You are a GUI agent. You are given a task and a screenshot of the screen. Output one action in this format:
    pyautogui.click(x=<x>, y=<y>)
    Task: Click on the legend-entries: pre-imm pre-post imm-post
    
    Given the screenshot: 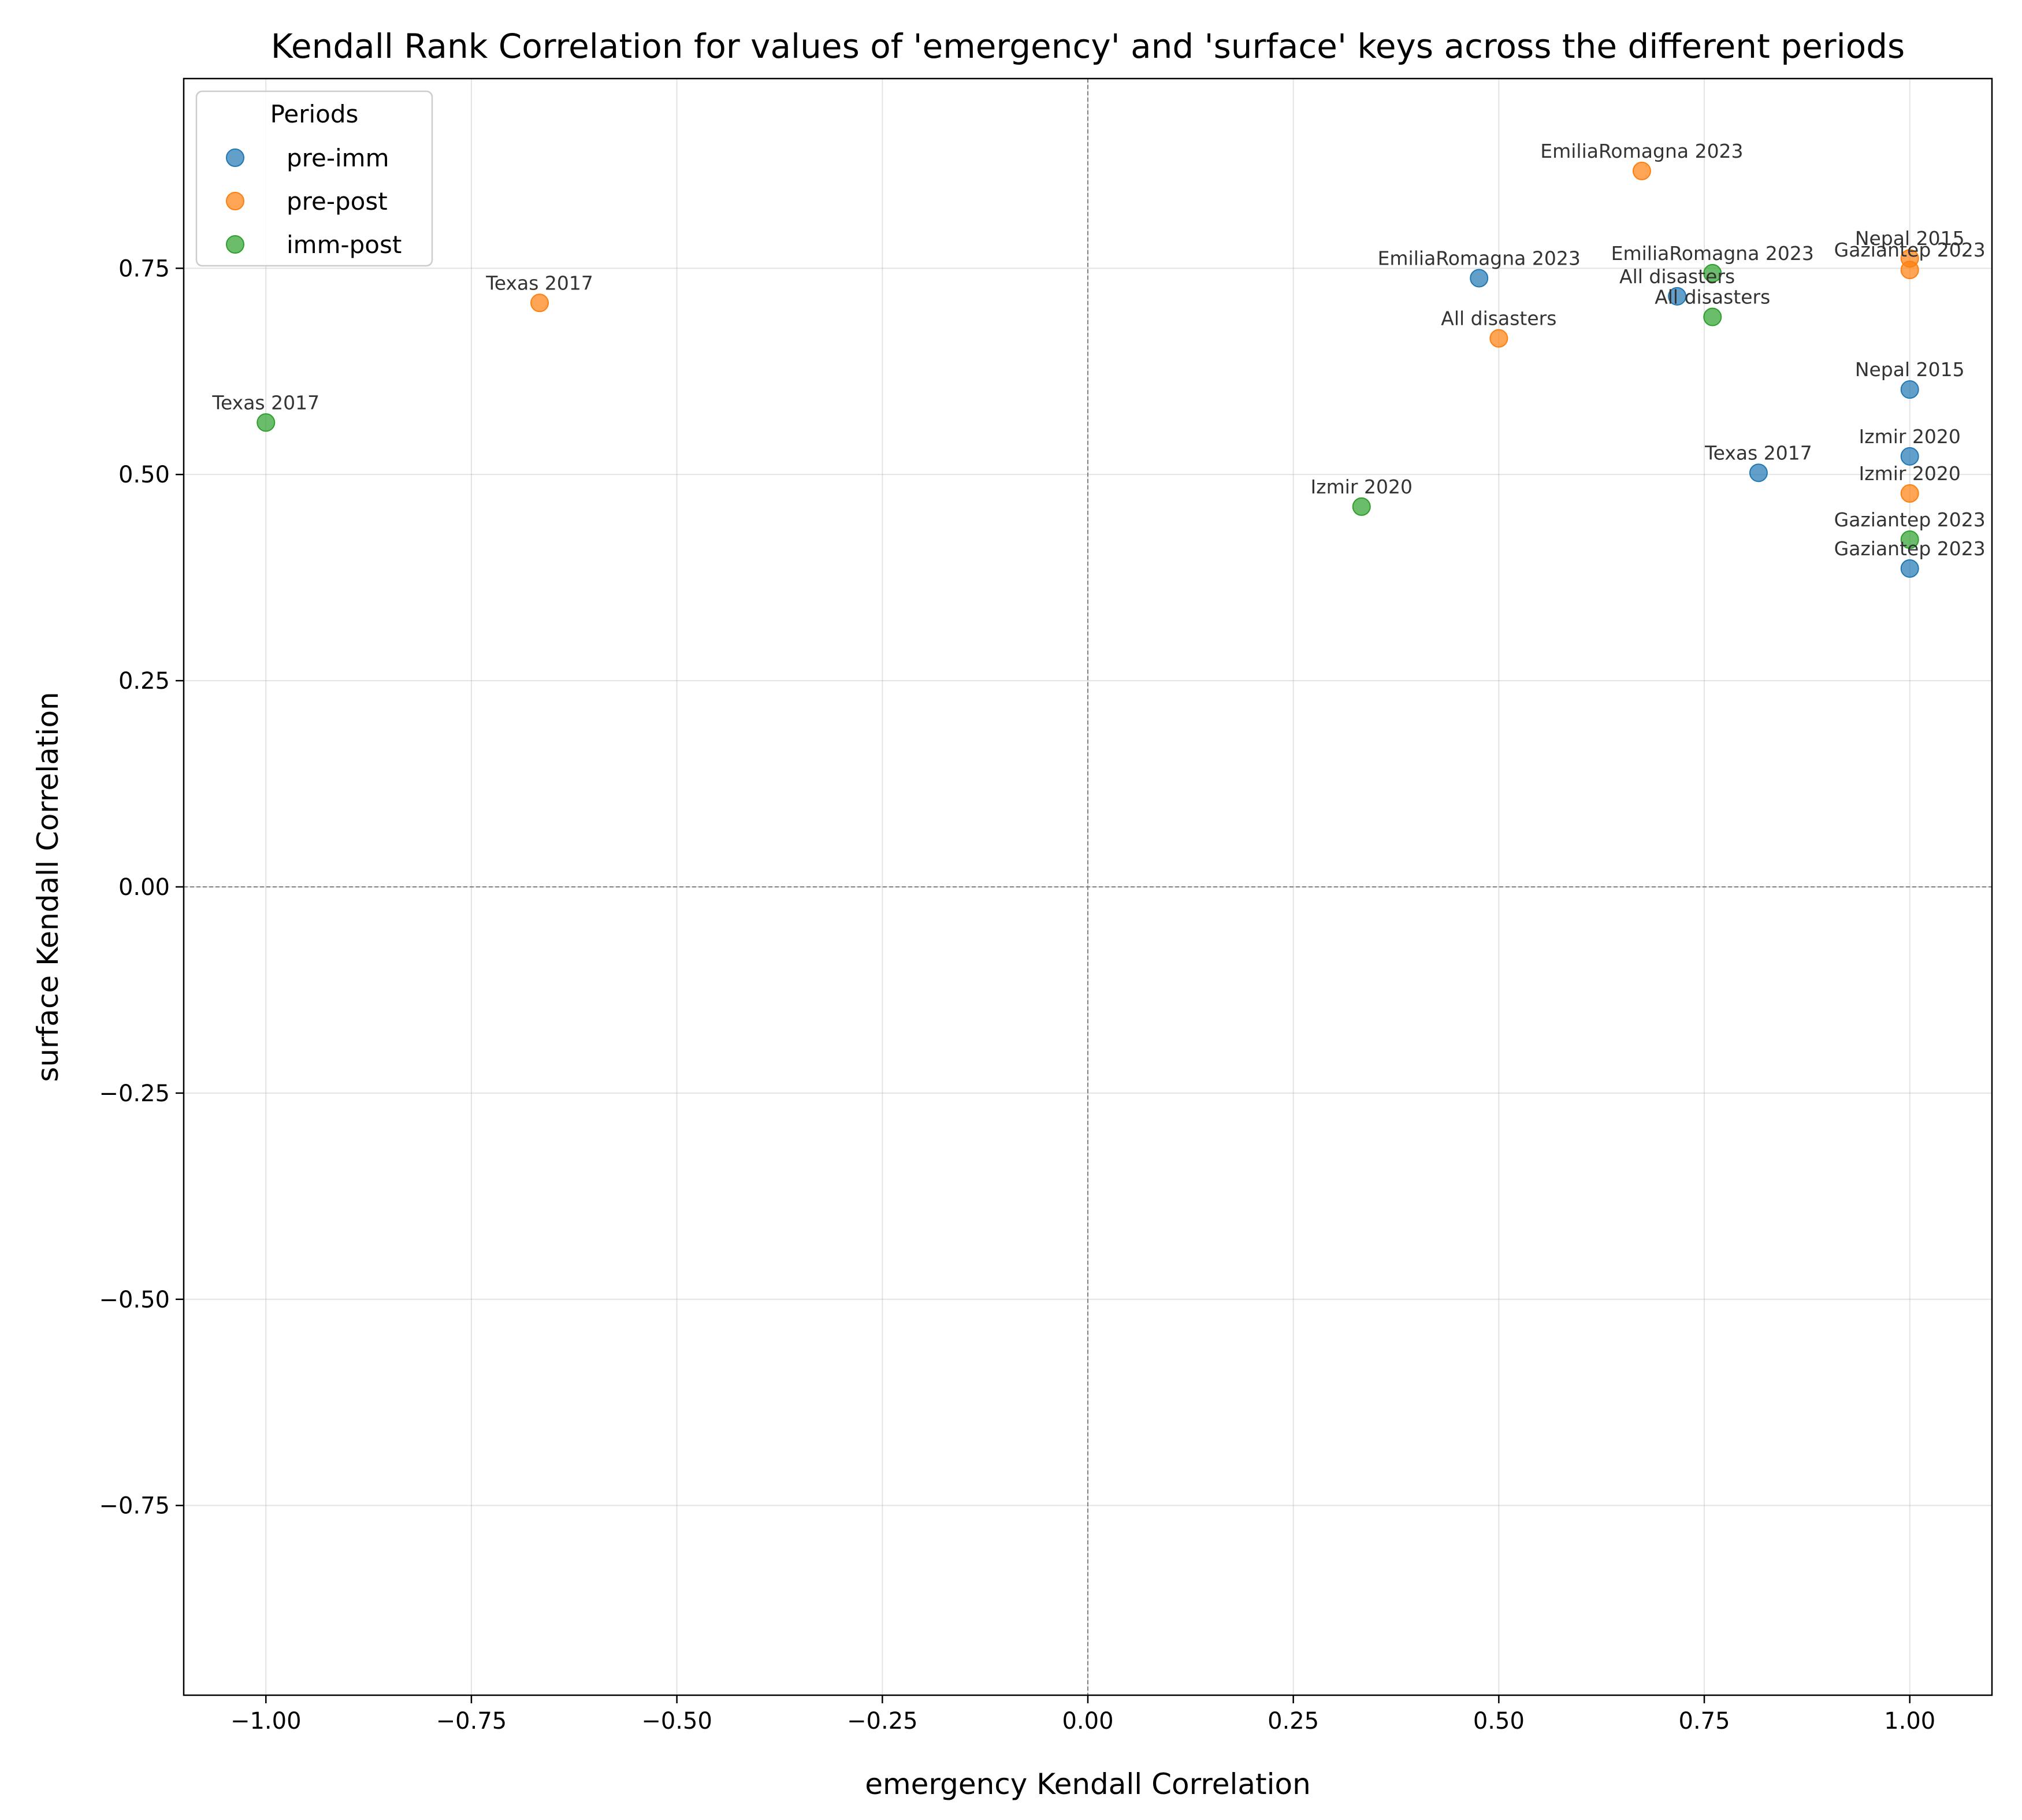 What is the action you would take?
    pyautogui.click(x=314, y=201)
    